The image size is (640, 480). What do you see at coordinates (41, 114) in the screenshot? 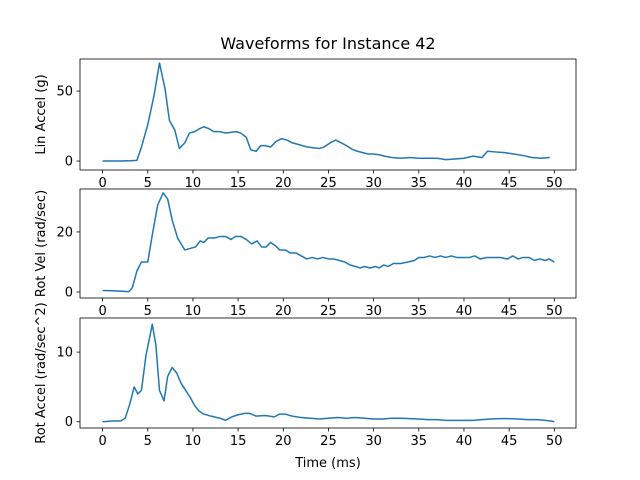
I see `y-axis-label: Lin Accel (g)` at bounding box center [41, 114].